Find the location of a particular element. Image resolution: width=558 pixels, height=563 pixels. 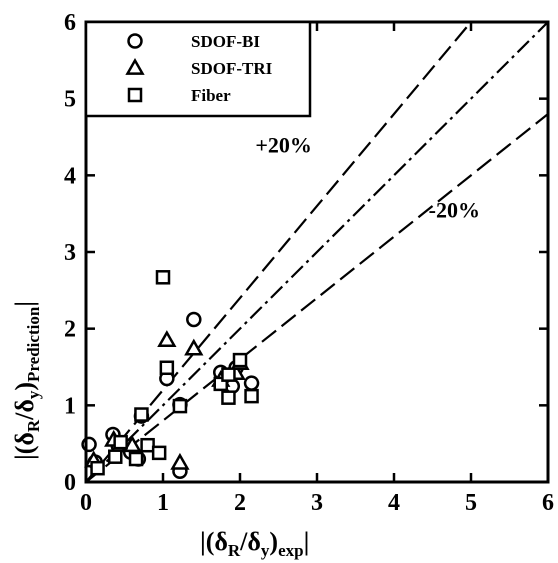

legend-marker-fiber is located at coordinates (135, 95).